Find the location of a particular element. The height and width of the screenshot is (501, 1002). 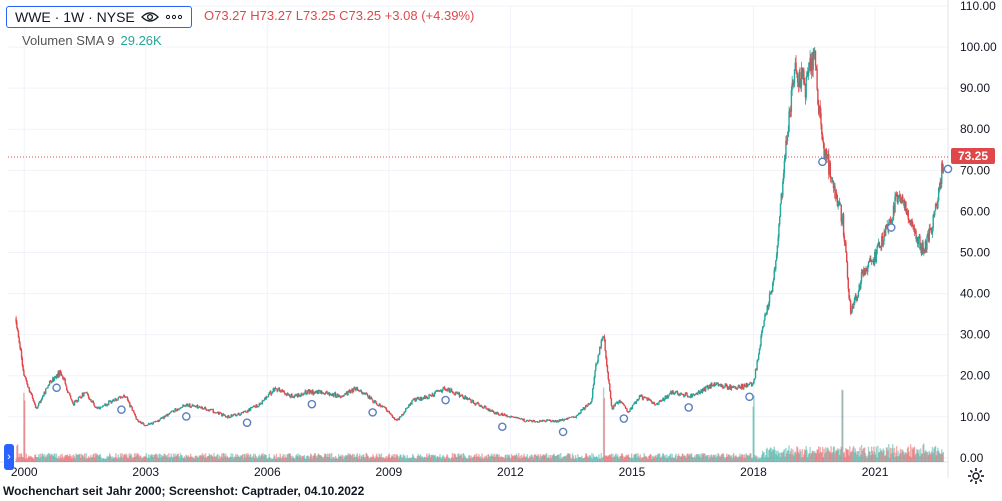

more-dots-icon is located at coordinates (174, 17).